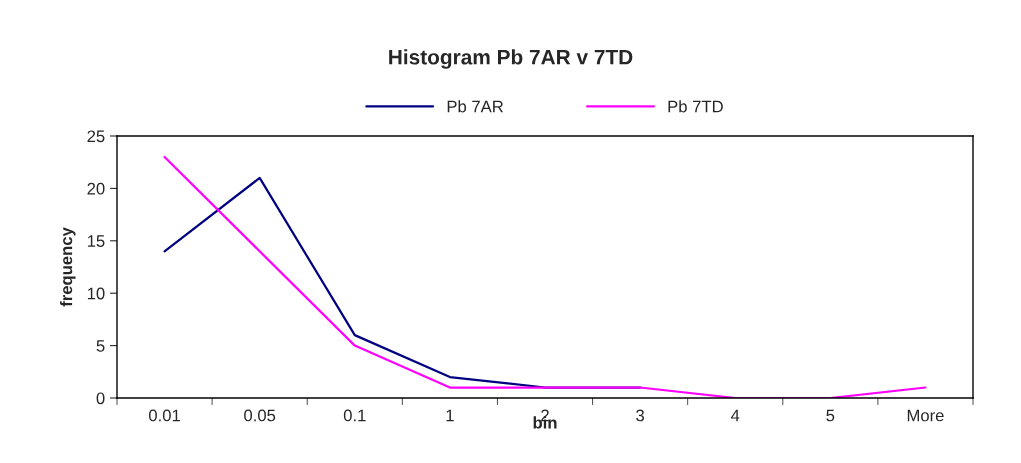  Describe the element at coordinates (925, 415) in the screenshot. I see `x-tick-label: More` at that location.